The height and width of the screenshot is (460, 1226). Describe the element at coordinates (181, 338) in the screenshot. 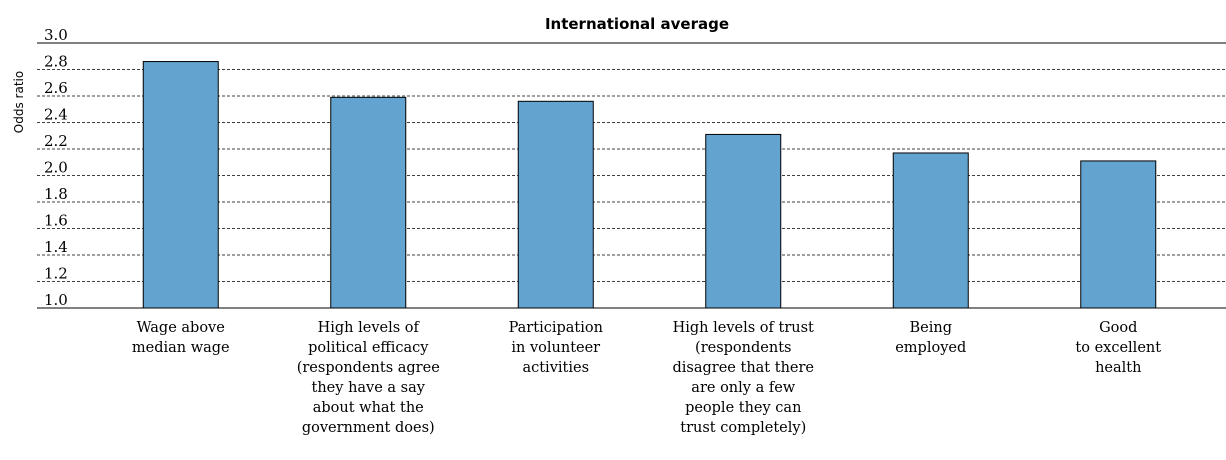

I see `x-tick-label: Wage above median wage` at that location.